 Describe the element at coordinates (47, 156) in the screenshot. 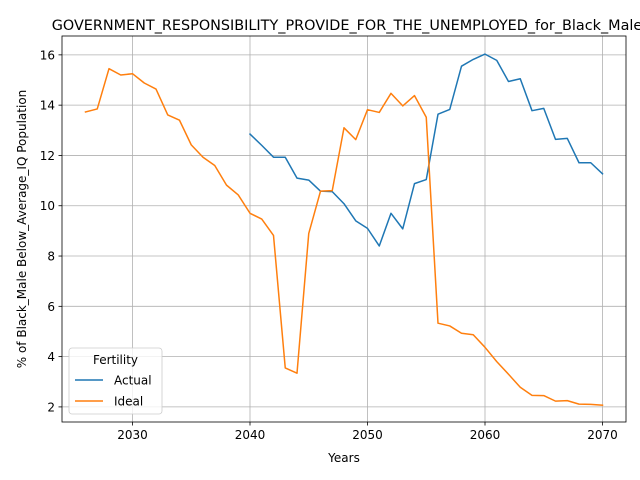

I see `y-tick-label: 12` at that location.